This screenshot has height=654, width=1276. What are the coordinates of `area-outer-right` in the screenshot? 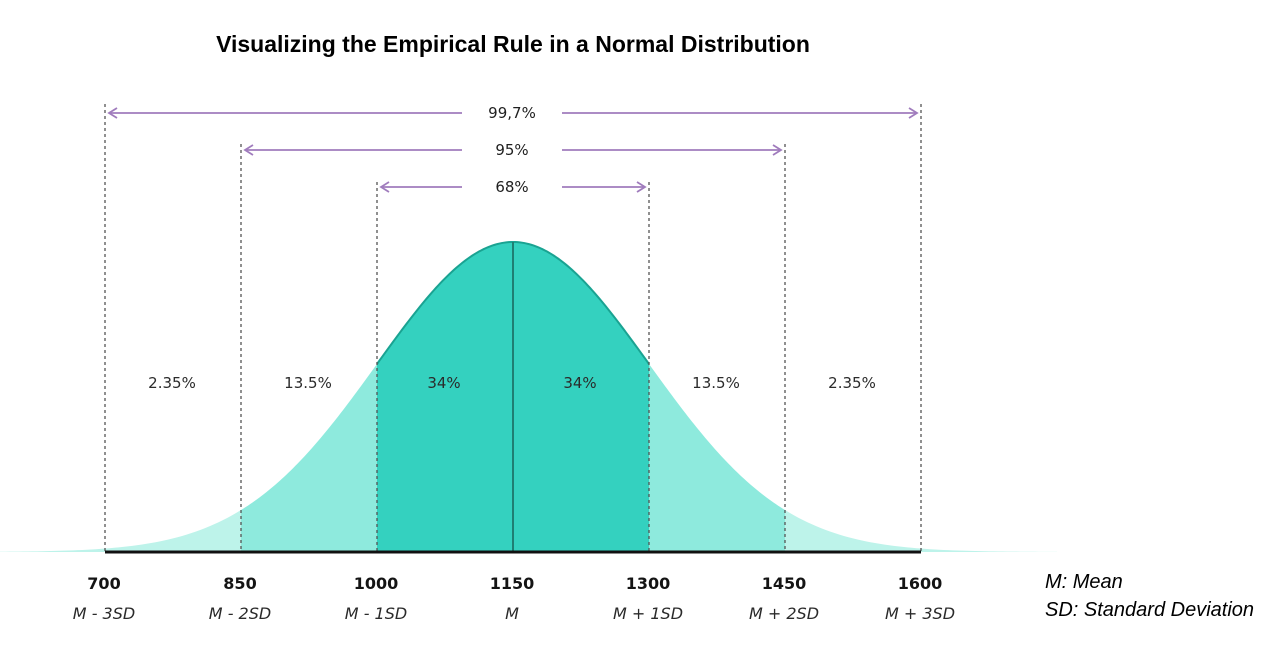 It's located at (921, 531).